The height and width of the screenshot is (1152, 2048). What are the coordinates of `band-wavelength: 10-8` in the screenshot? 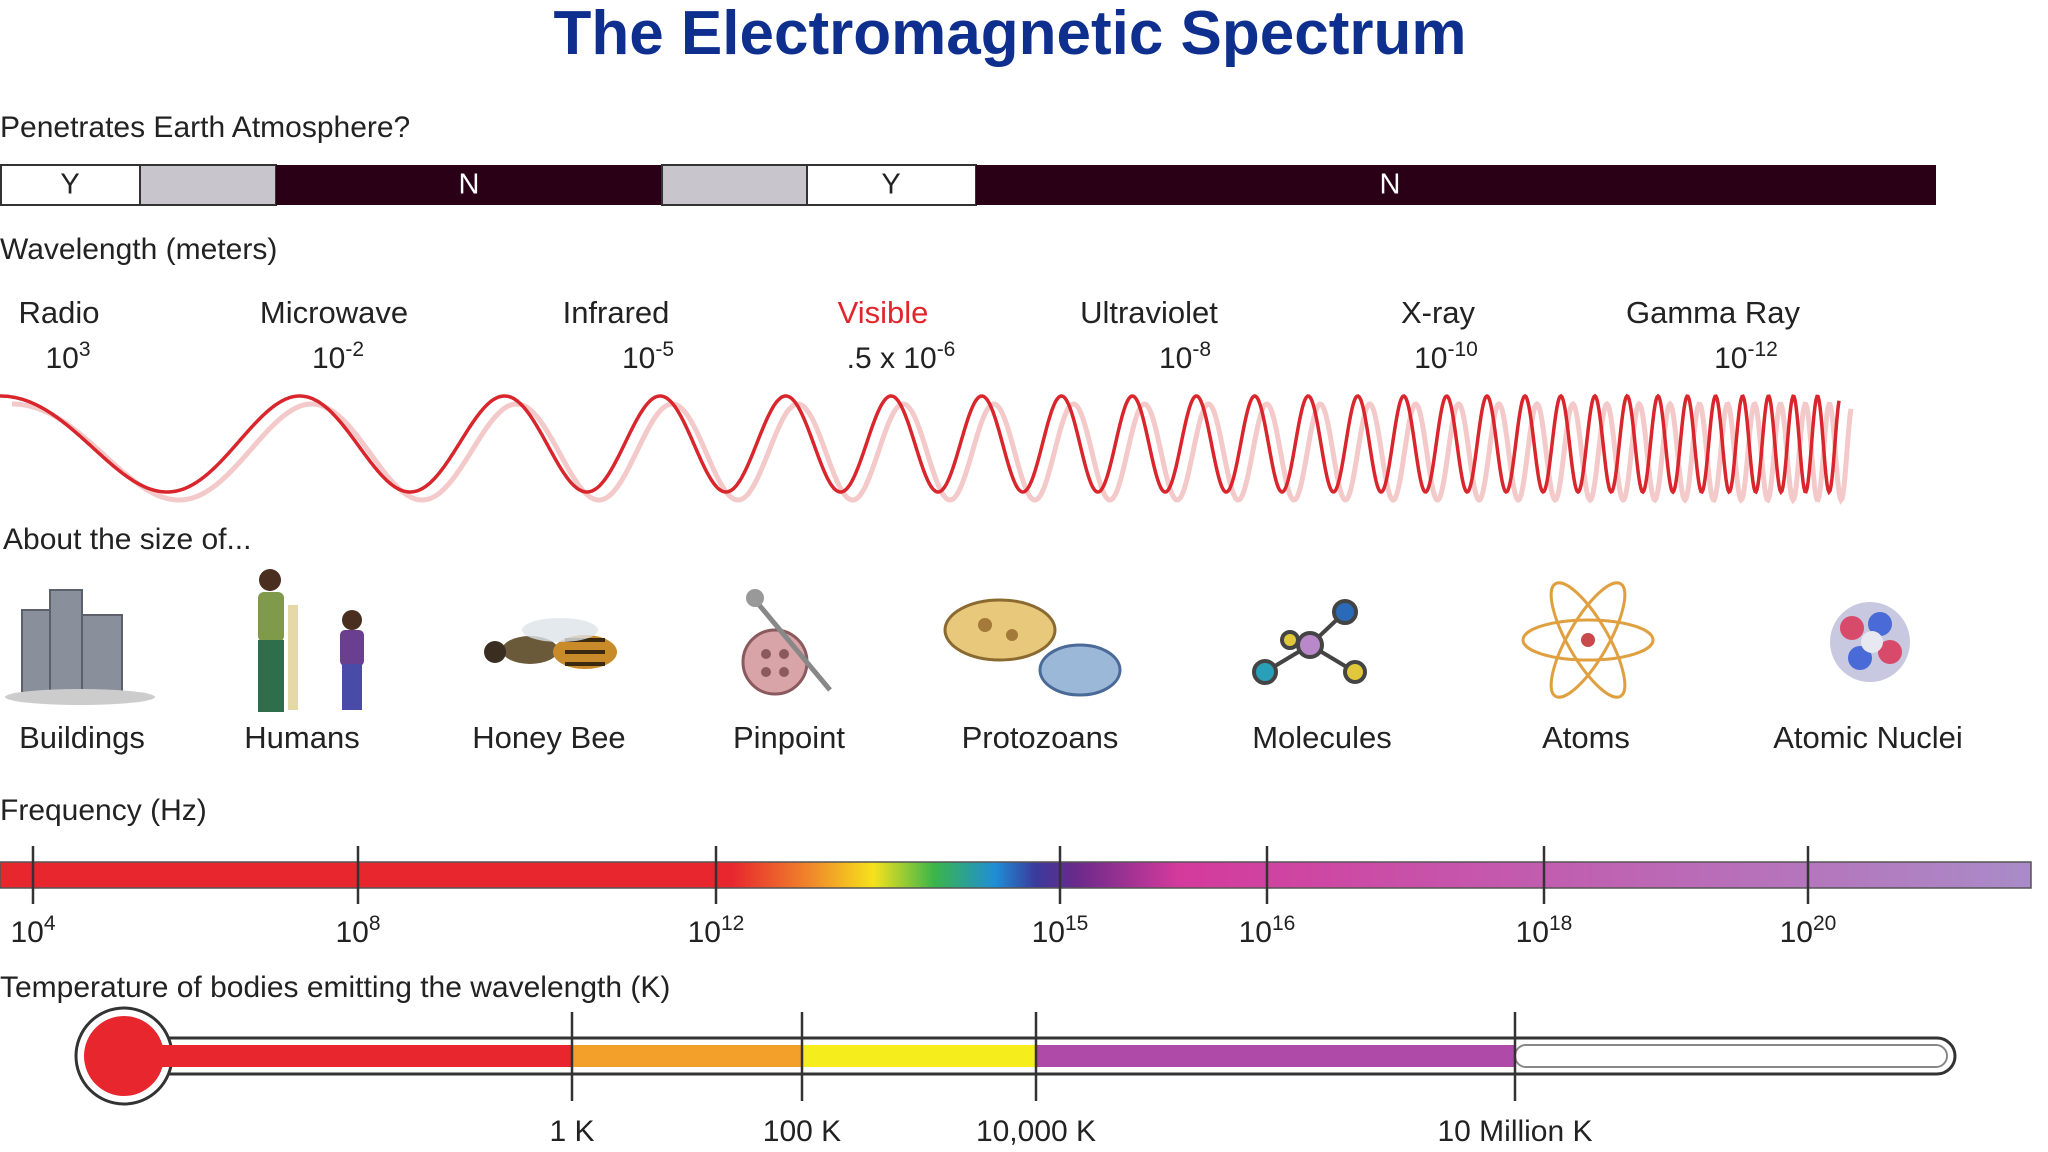 It's located at (1185, 356).